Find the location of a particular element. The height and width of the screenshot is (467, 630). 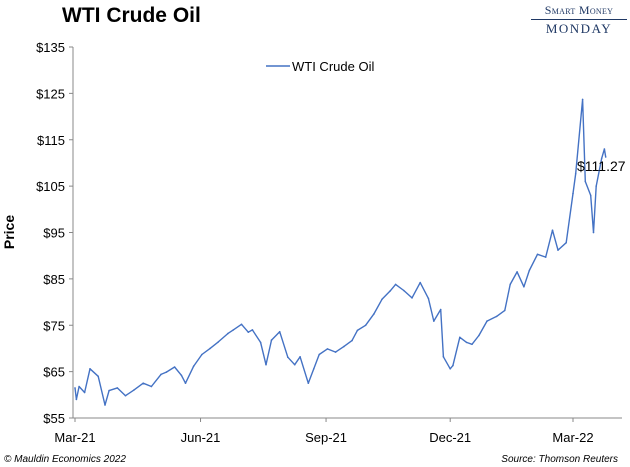

x-tick-label: Sep-21 is located at coordinates (326, 437).